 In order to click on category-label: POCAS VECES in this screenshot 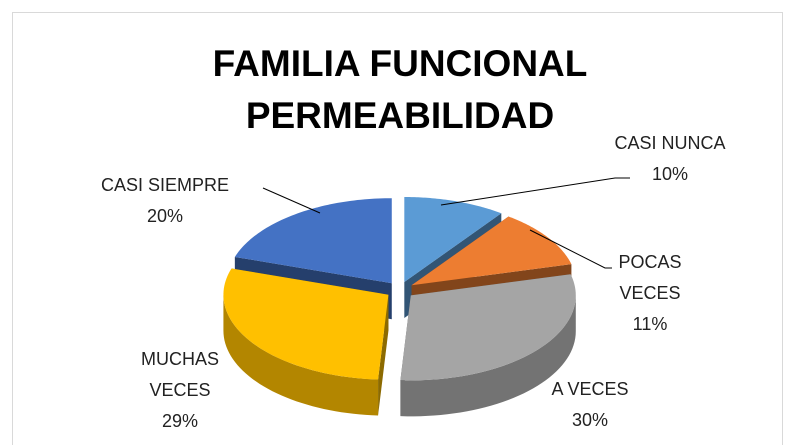, I will do `click(650, 277)`.